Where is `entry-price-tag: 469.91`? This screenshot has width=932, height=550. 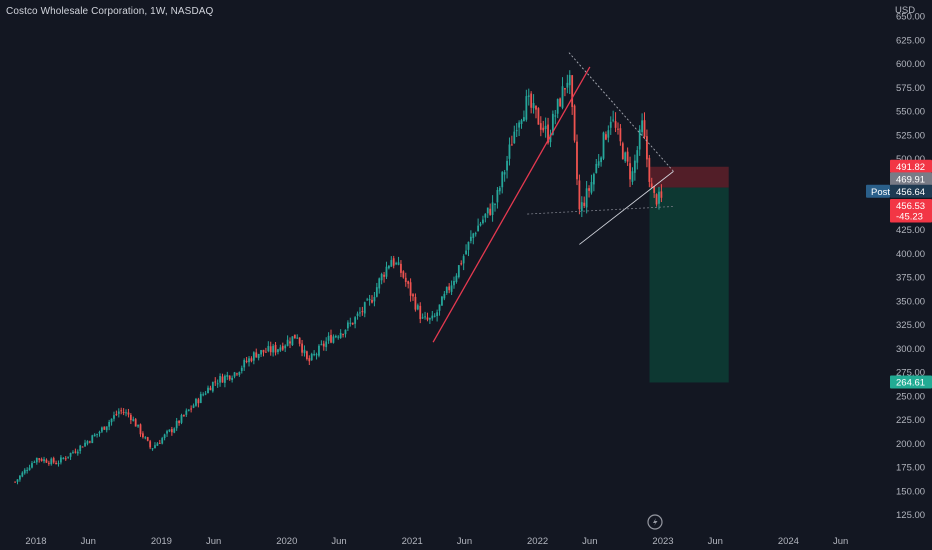
entry-price-tag: 469.91 is located at coordinates (911, 179).